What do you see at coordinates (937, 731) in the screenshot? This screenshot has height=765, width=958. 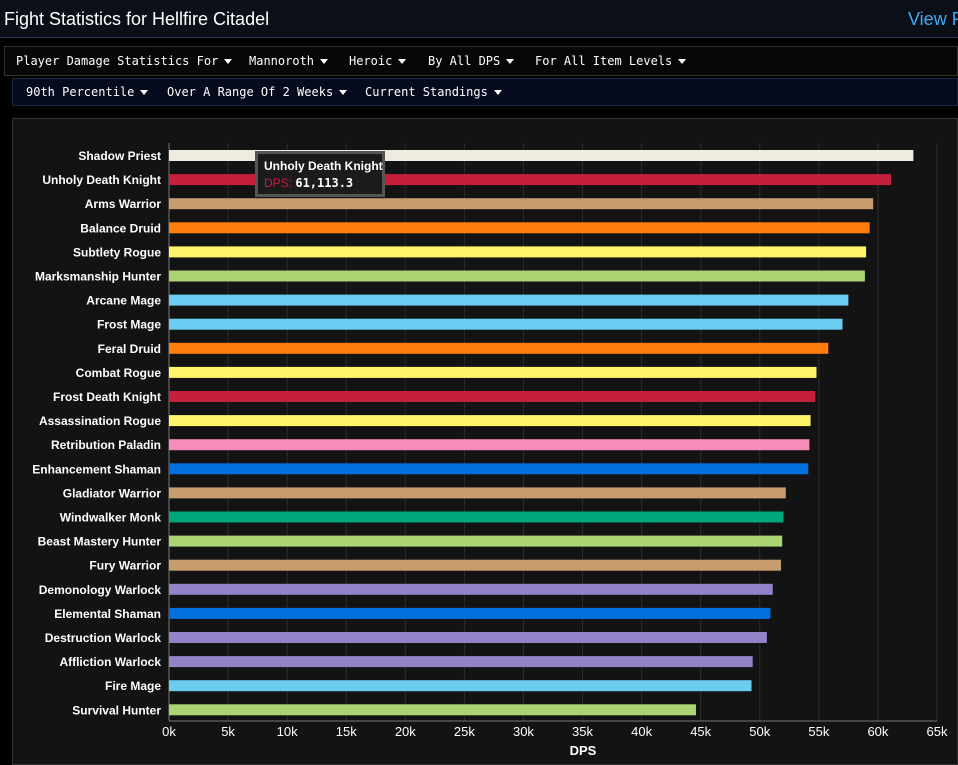 I see `x-tick-label: 65k` at bounding box center [937, 731].